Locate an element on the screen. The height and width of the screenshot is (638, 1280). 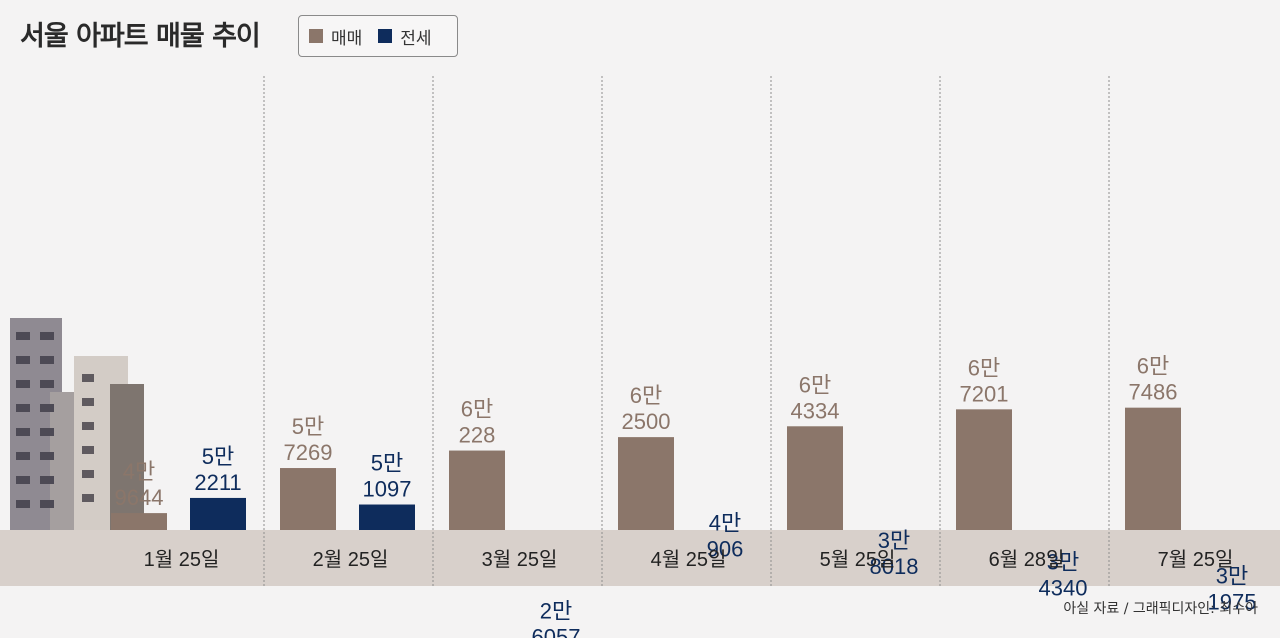
data-label: 1975 is located at coordinates (1232, 602).